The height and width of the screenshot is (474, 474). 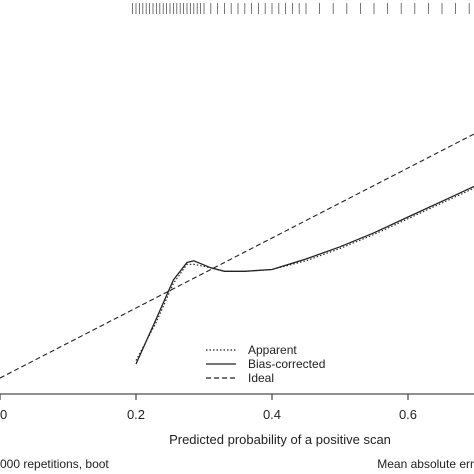 What do you see at coordinates (408, 414) in the screenshot?
I see `x-tick-label: 0.6` at bounding box center [408, 414].